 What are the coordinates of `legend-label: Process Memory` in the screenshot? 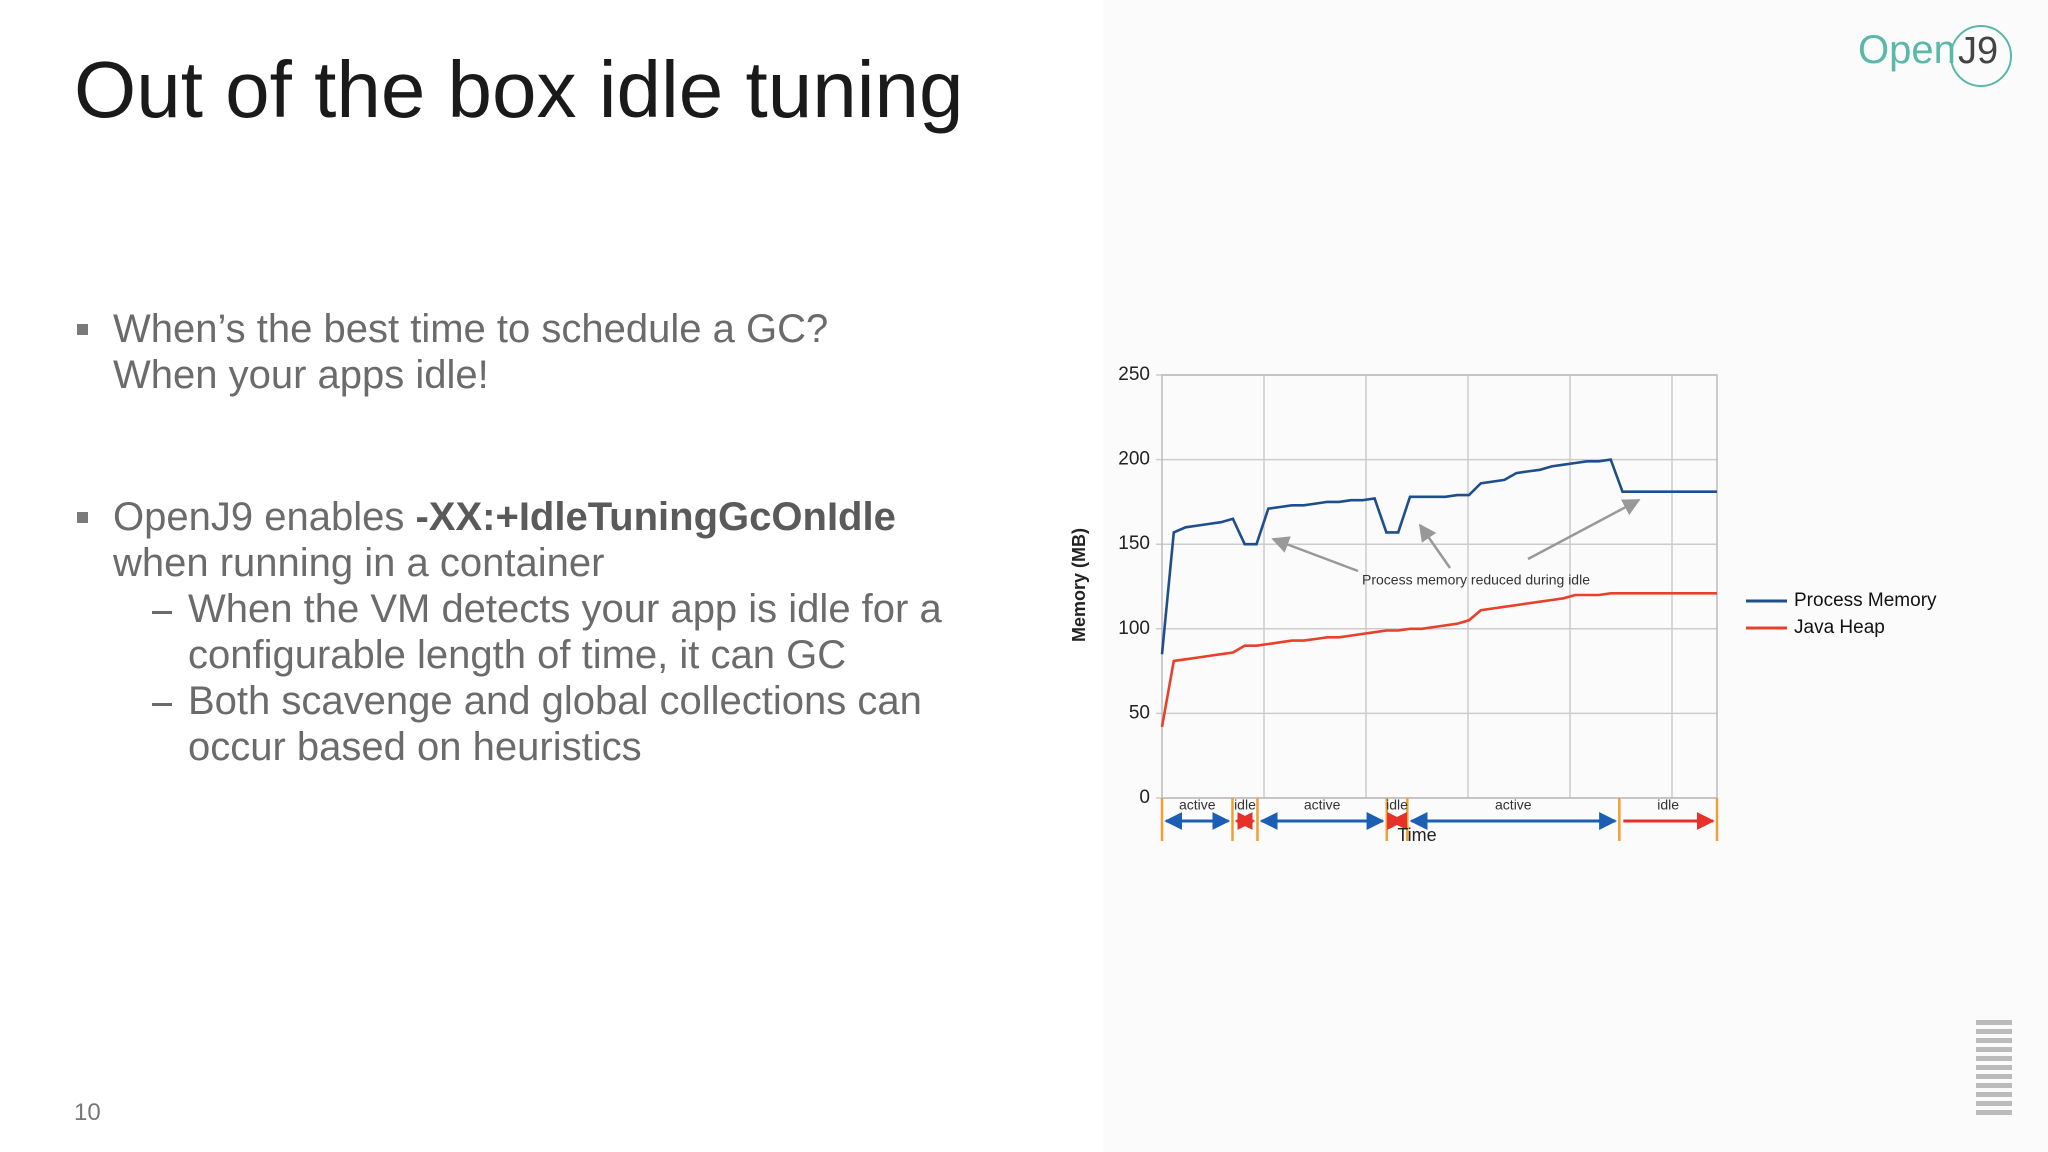 It's located at (1865, 600).